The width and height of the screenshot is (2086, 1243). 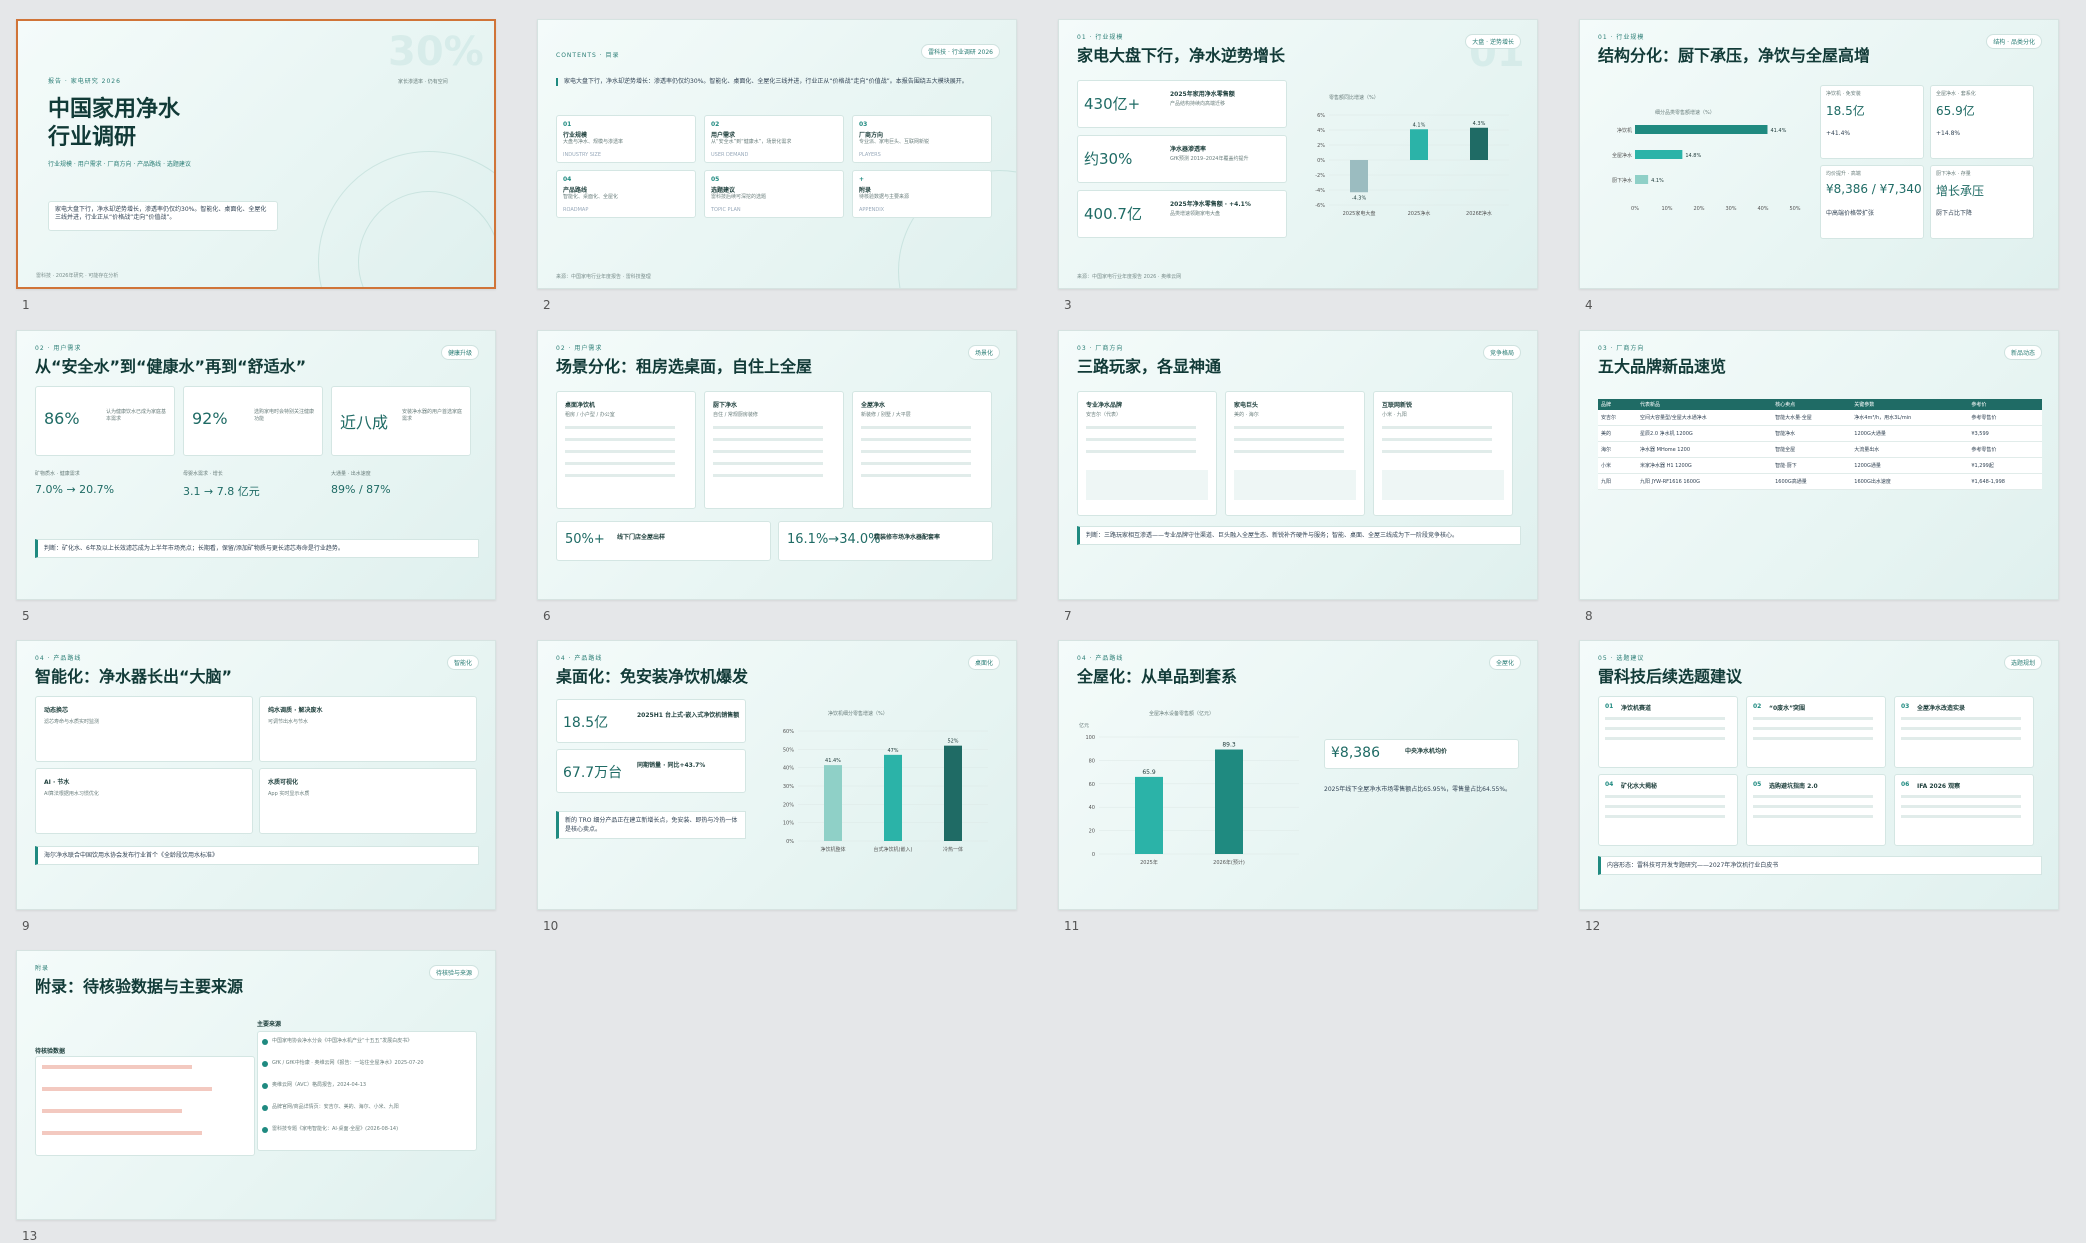 What do you see at coordinates (1850, 213) in the screenshot?
I see `card-desc: 中高端价格带扩张` at bounding box center [1850, 213].